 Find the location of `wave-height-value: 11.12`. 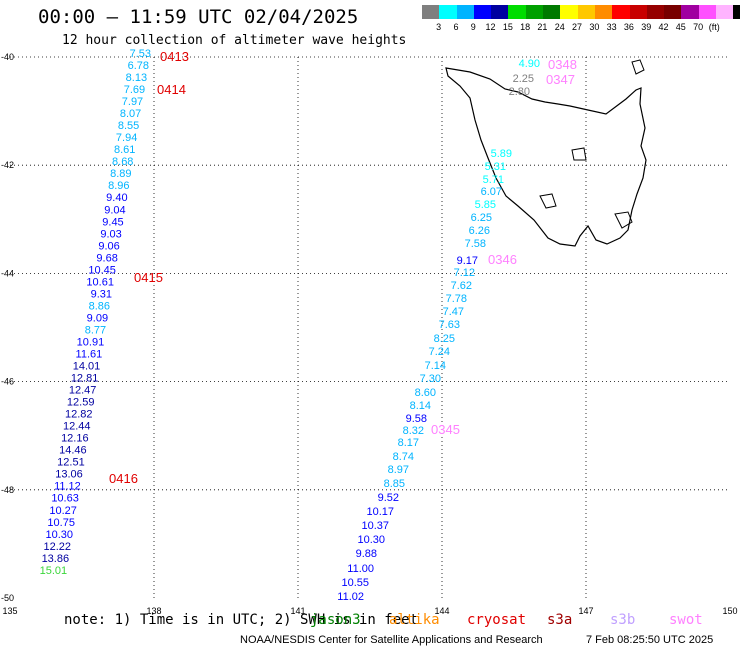

wave-height-value: 11.12 is located at coordinates (67, 487).